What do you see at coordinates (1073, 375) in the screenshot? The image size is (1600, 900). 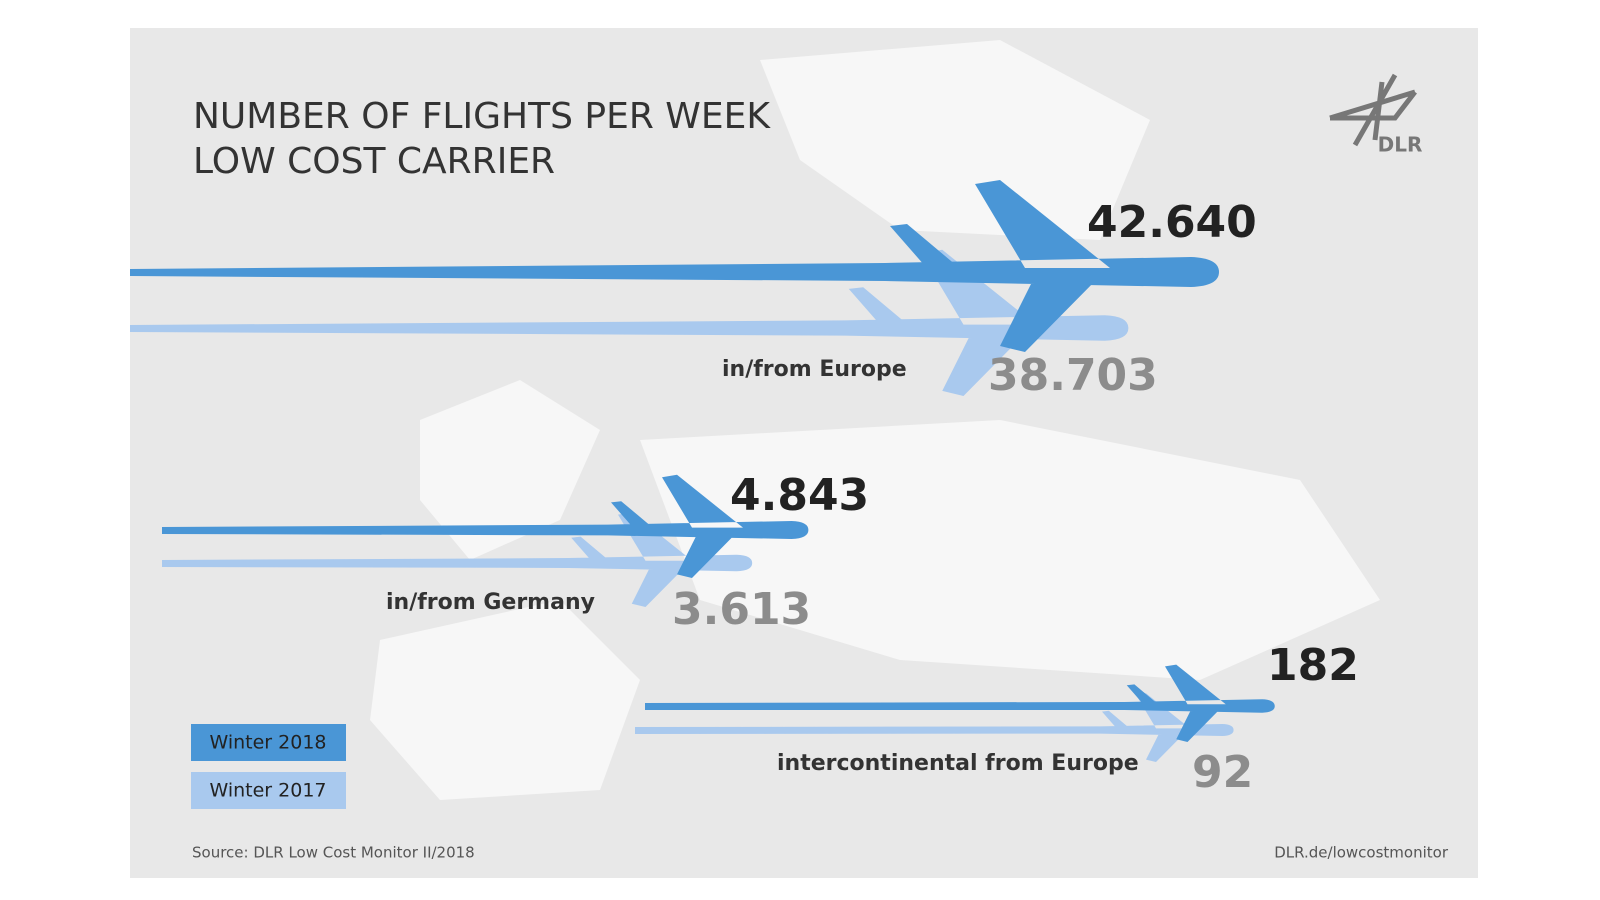 I see `value-label: 38.703` at bounding box center [1073, 375].